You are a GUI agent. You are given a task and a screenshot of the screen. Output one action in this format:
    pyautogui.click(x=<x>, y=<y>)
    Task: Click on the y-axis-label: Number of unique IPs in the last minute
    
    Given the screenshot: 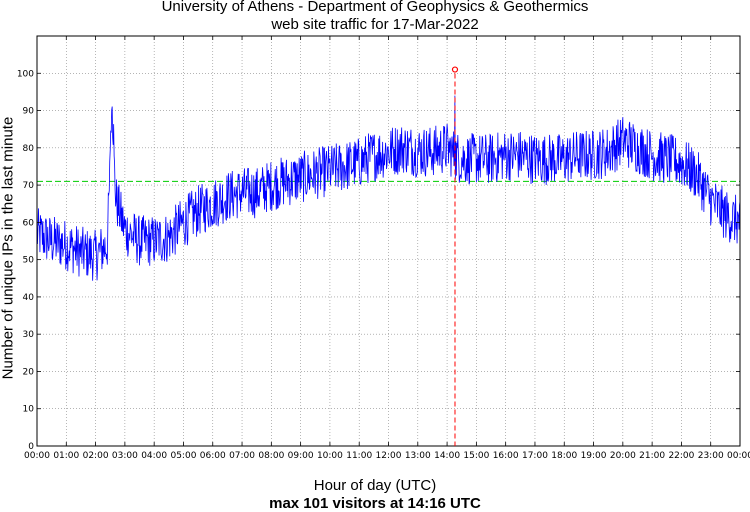 What is the action you would take?
    pyautogui.click(x=8, y=248)
    